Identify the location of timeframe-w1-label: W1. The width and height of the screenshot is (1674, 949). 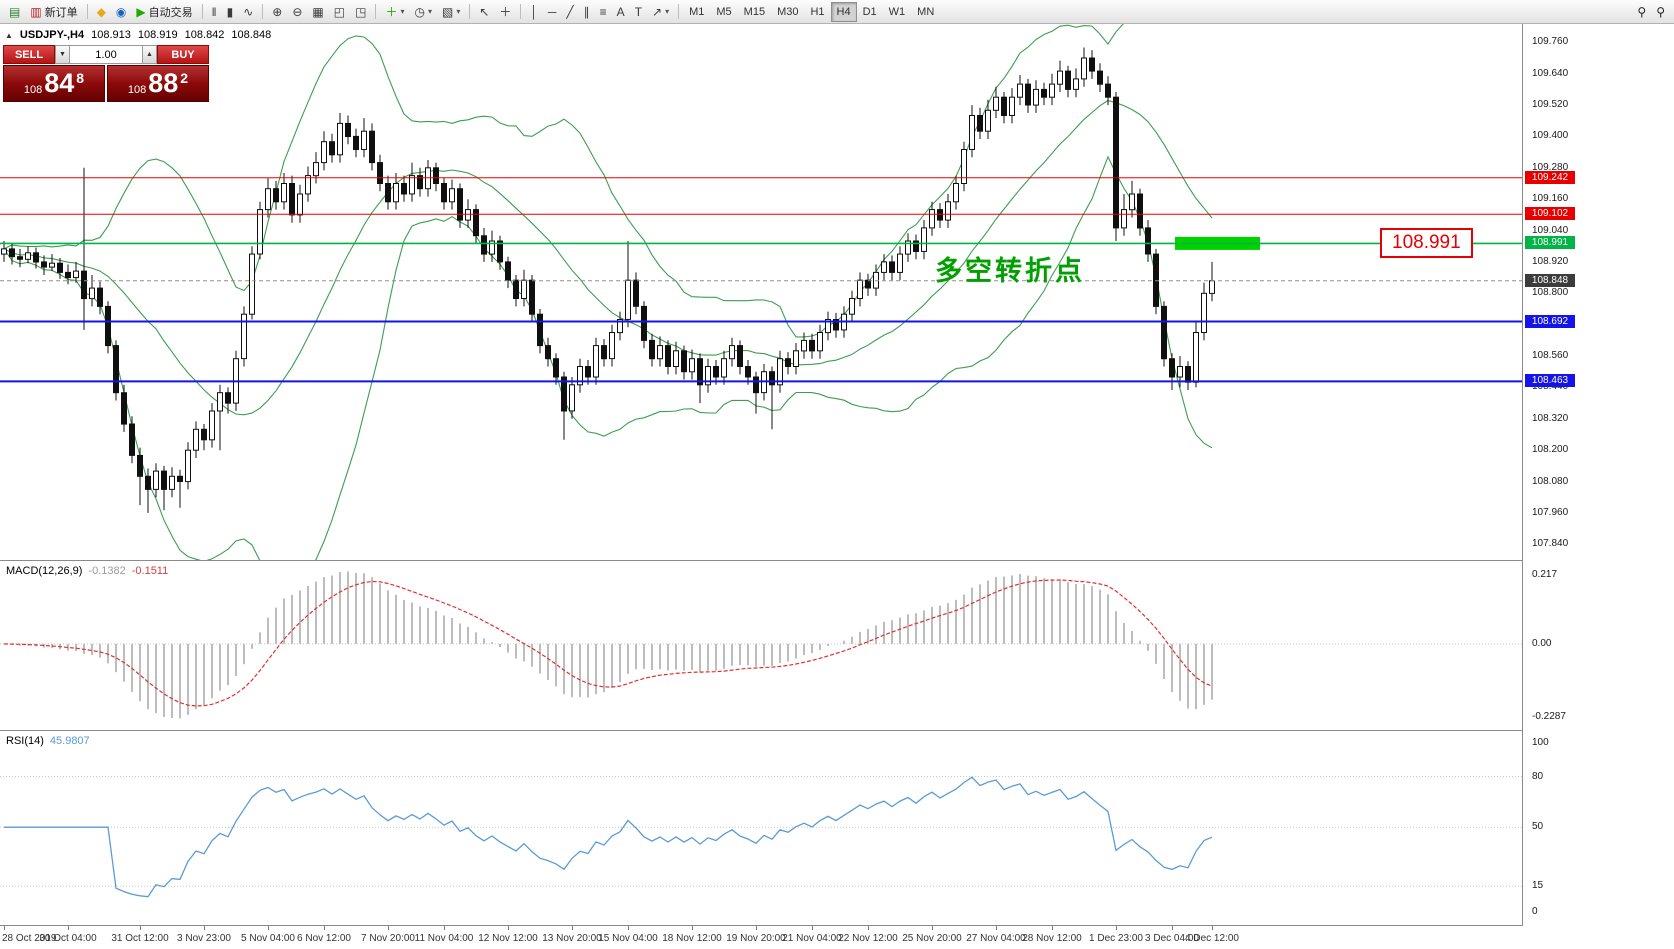
(897, 11).